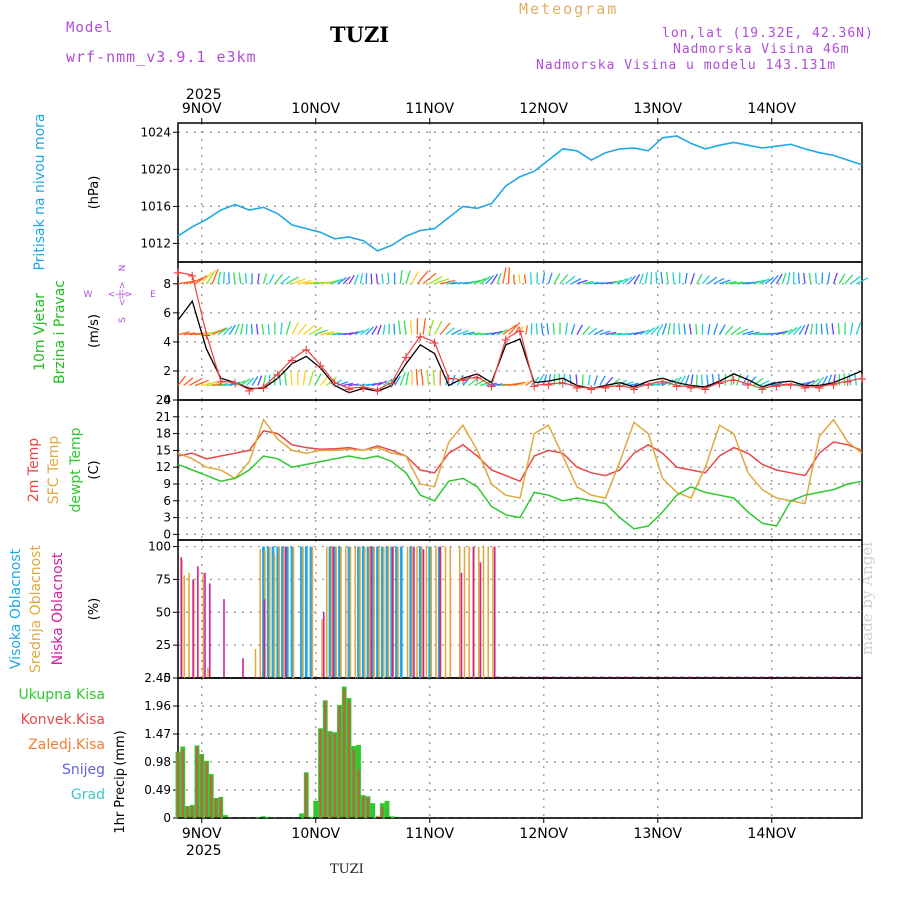 Image resolution: width=900 pixels, height=900 pixels. What do you see at coordinates (123, 294) in the screenshot?
I see `compass-arrows-ns: <-|->` at bounding box center [123, 294].